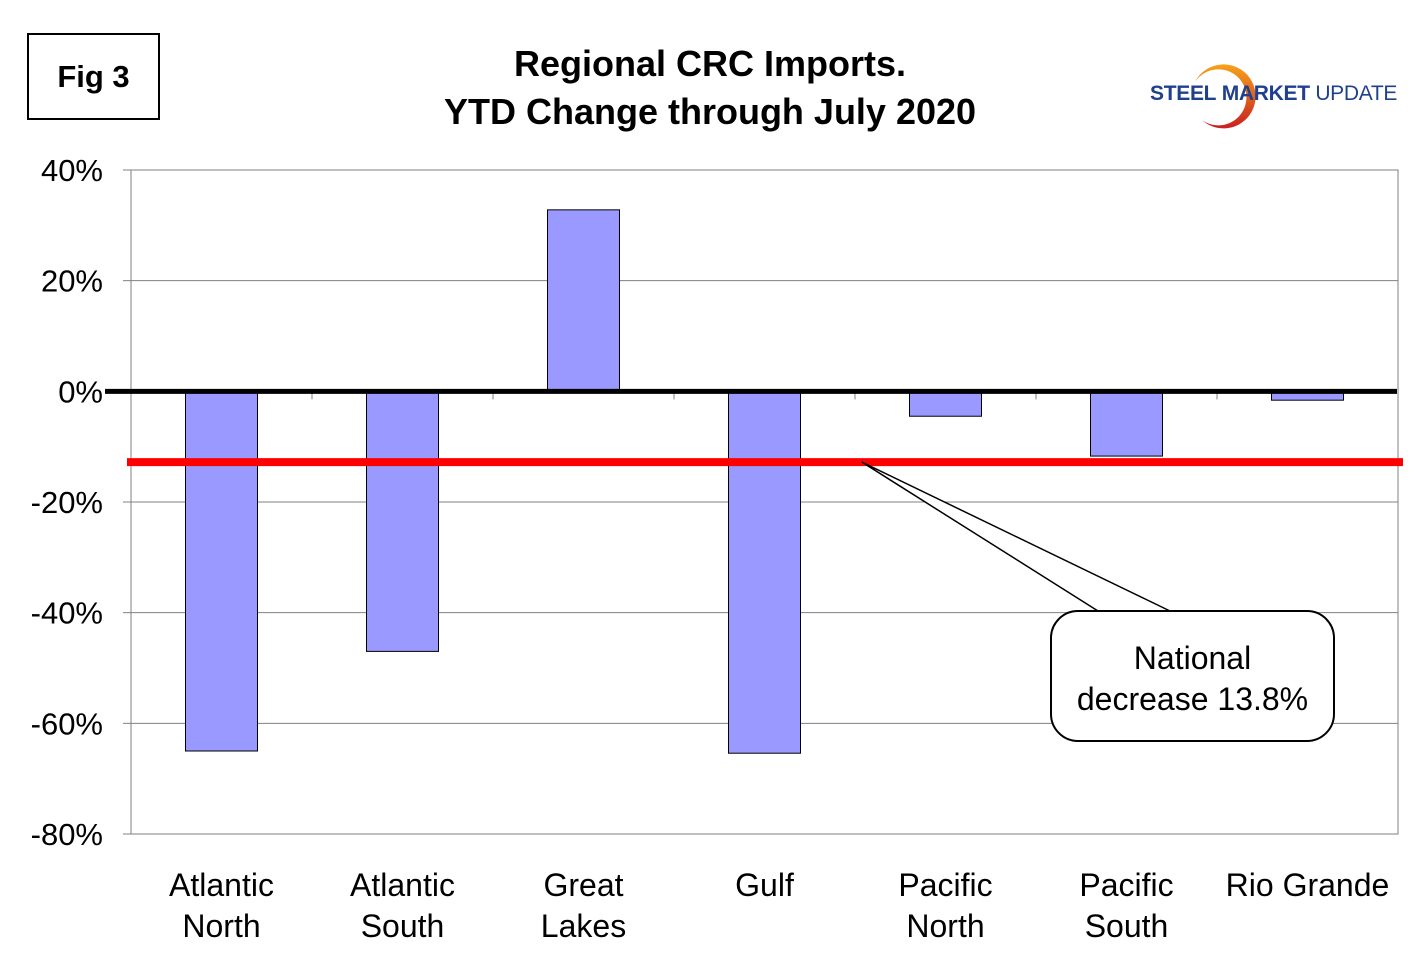 Image resolution: width=1420 pixels, height=973 pixels. Describe the element at coordinates (72, 281) in the screenshot. I see `y-tick-label: 20%` at that location.